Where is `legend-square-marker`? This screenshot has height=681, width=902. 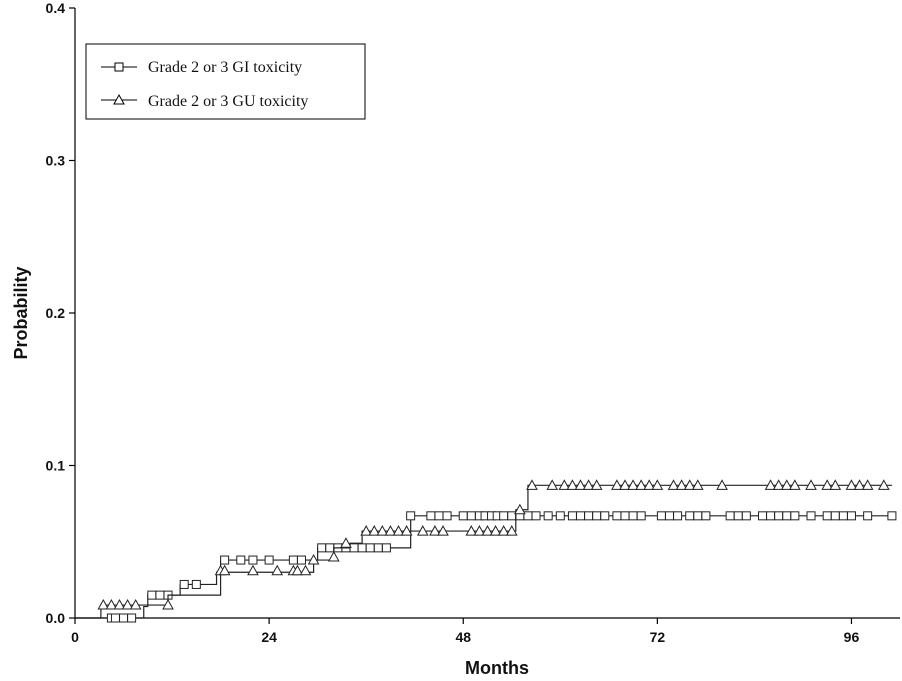
legend-square-marker is located at coordinates (119, 67).